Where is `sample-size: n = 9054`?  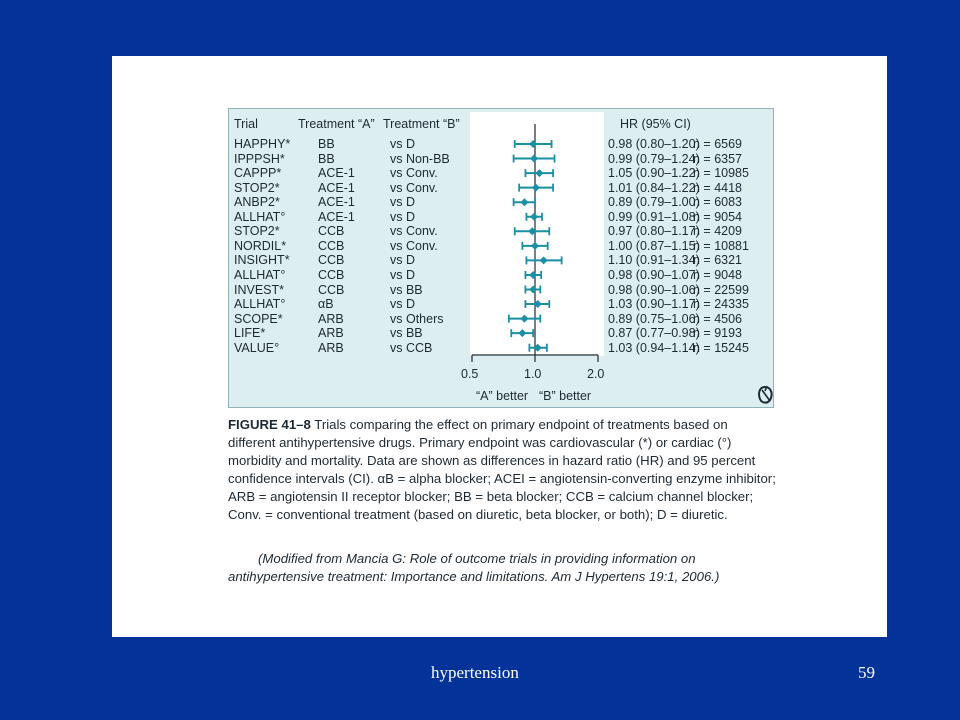 sample-size: n = 9054 is located at coordinates (718, 216).